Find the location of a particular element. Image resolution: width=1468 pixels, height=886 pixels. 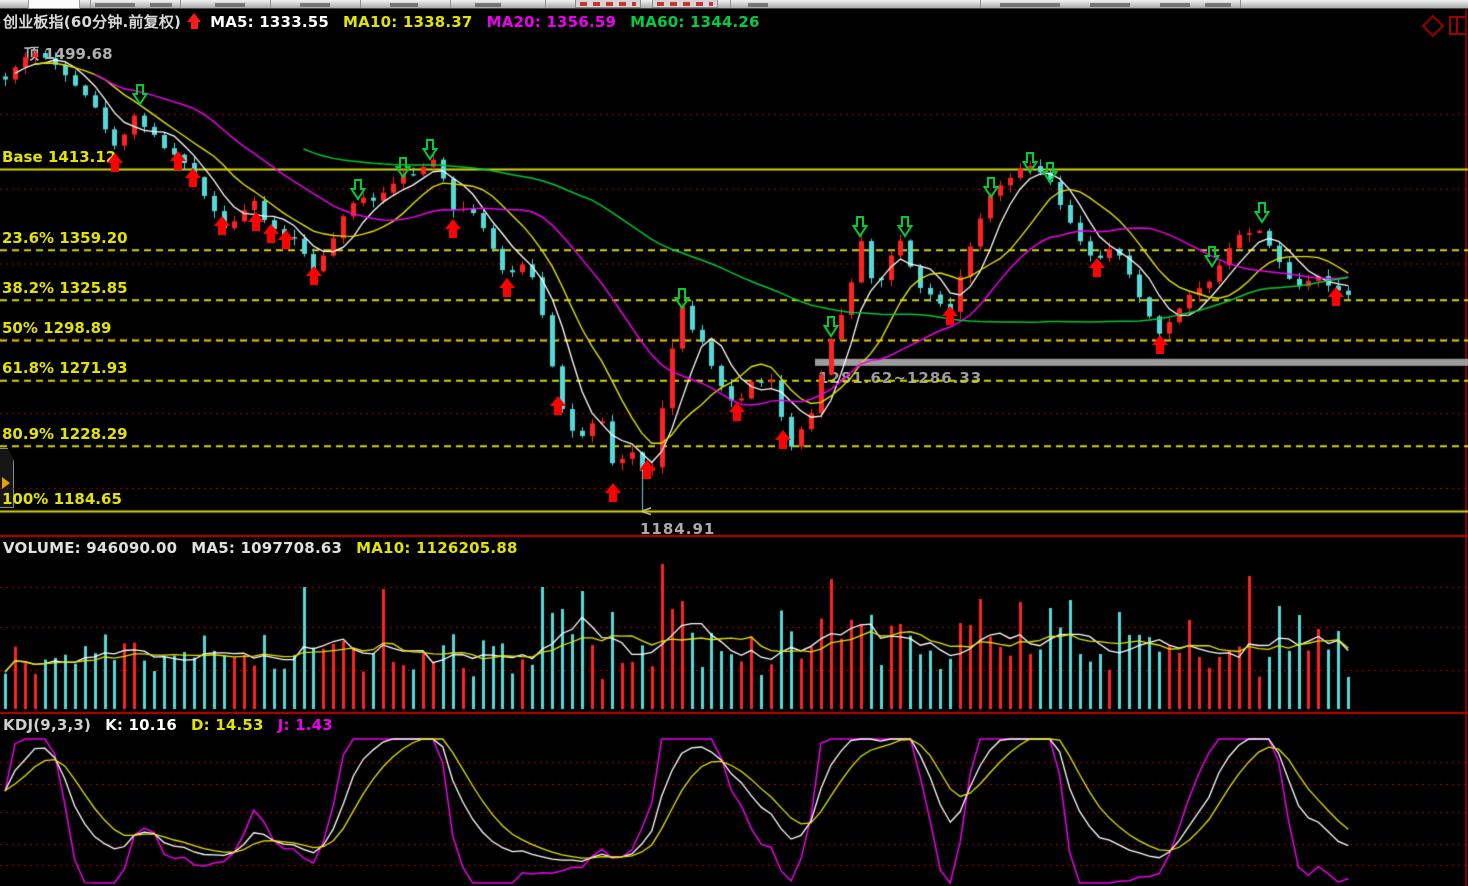

toolbar-price-button is located at coordinates (608, 4).